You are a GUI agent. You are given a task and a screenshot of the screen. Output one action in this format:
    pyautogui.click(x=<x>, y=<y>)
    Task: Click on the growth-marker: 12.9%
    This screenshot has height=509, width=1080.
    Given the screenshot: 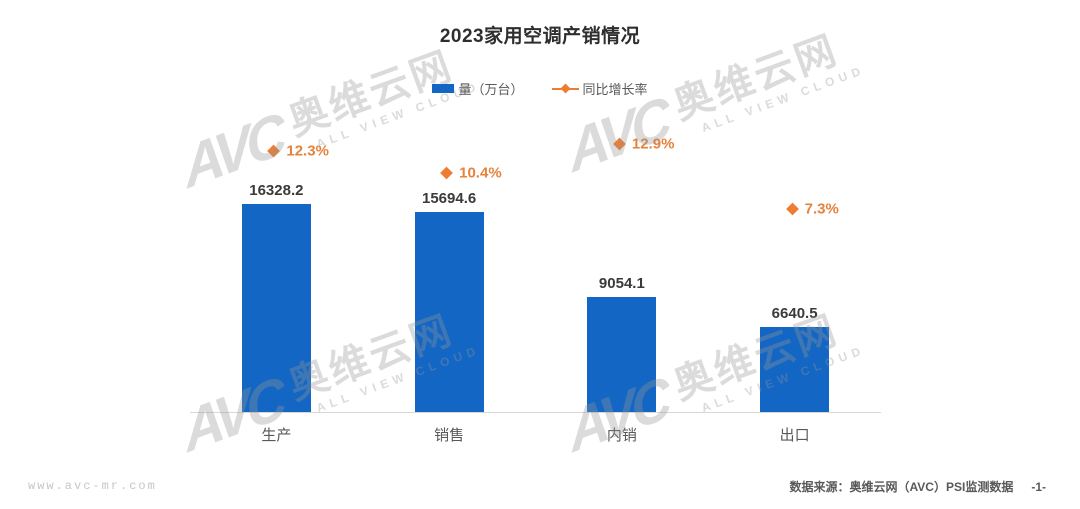 What is the action you would take?
    pyautogui.click(x=644, y=144)
    